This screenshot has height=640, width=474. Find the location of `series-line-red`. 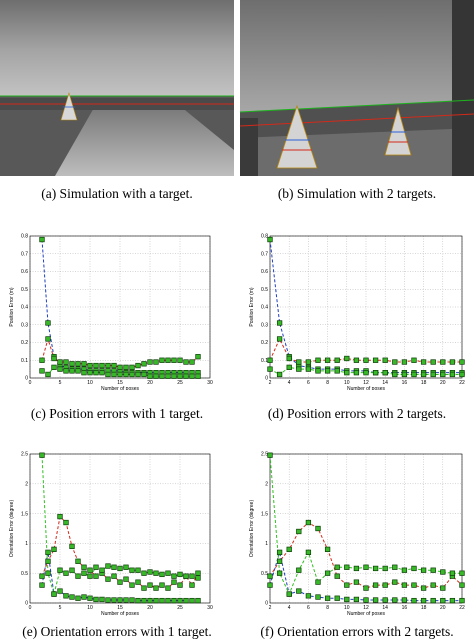

series-line-red is located at coordinates (365, 350).